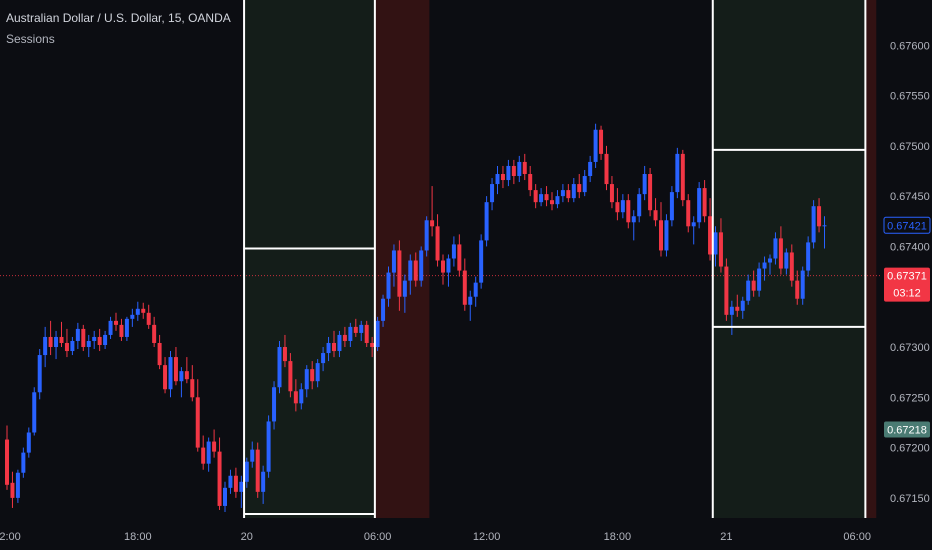 This screenshot has height=550, width=932. What do you see at coordinates (910, 197) in the screenshot?
I see `y-tick-label: 0.67450` at bounding box center [910, 197].